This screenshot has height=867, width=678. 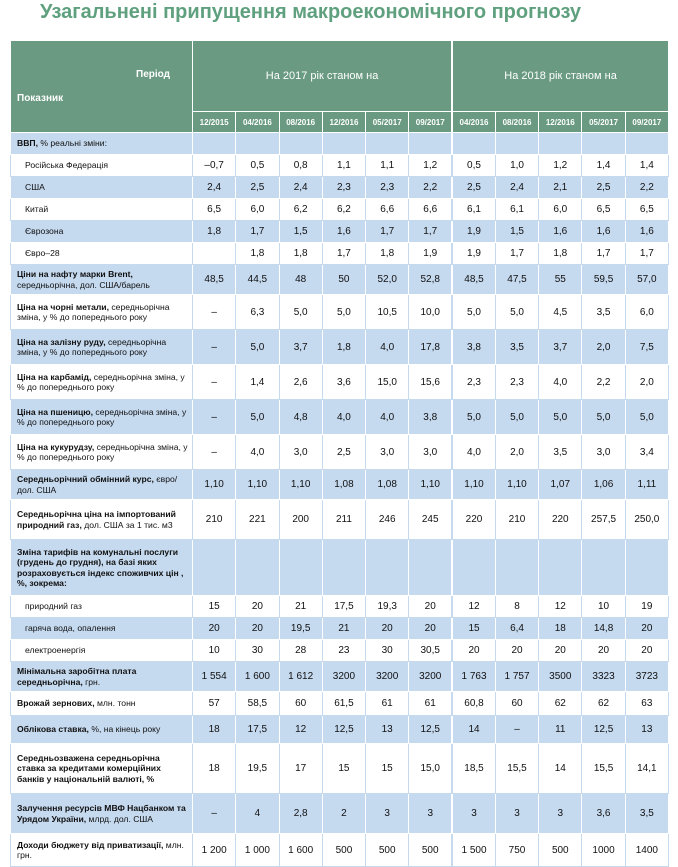 What do you see at coordinates (53, 606) in the screenshot?
I see `row-label-text: природний газ` at bounding box center [53, 606].